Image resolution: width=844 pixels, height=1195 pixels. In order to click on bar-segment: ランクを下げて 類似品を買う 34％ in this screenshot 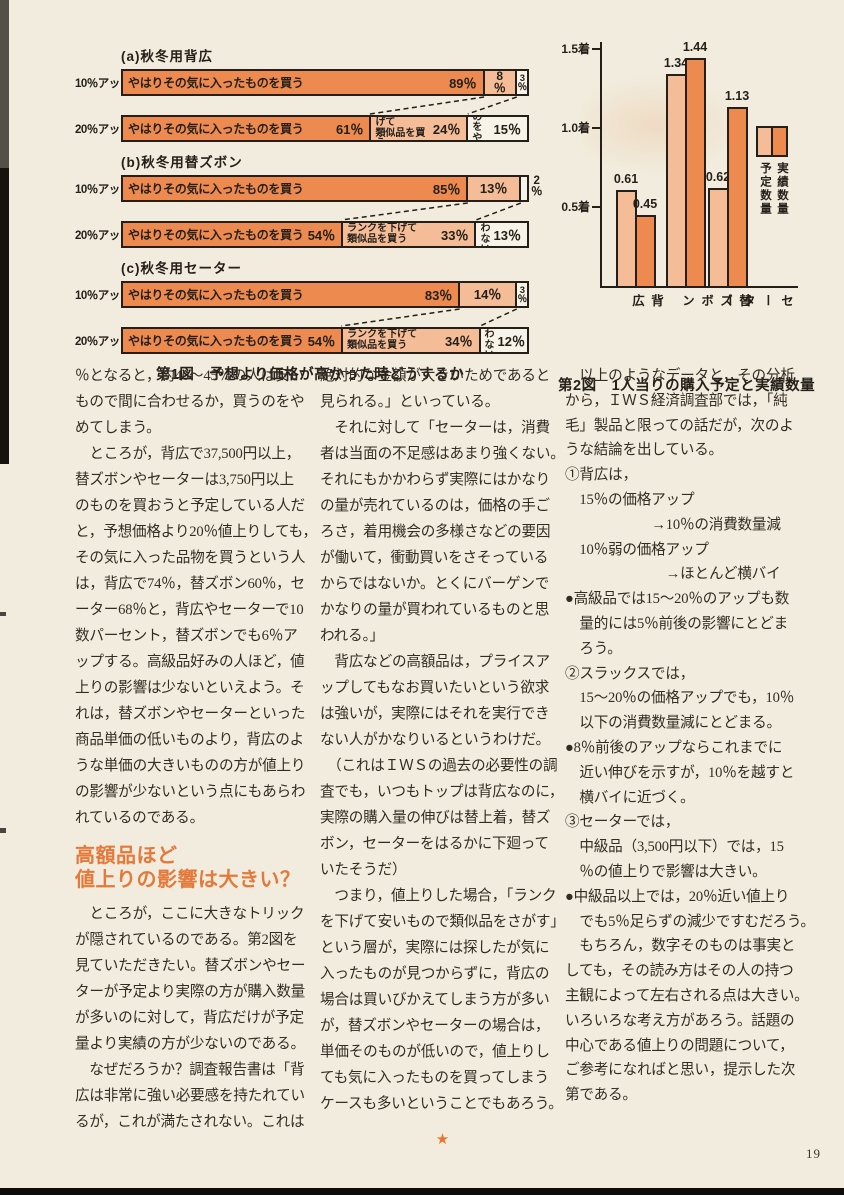, I will do `click(410, 340)`.